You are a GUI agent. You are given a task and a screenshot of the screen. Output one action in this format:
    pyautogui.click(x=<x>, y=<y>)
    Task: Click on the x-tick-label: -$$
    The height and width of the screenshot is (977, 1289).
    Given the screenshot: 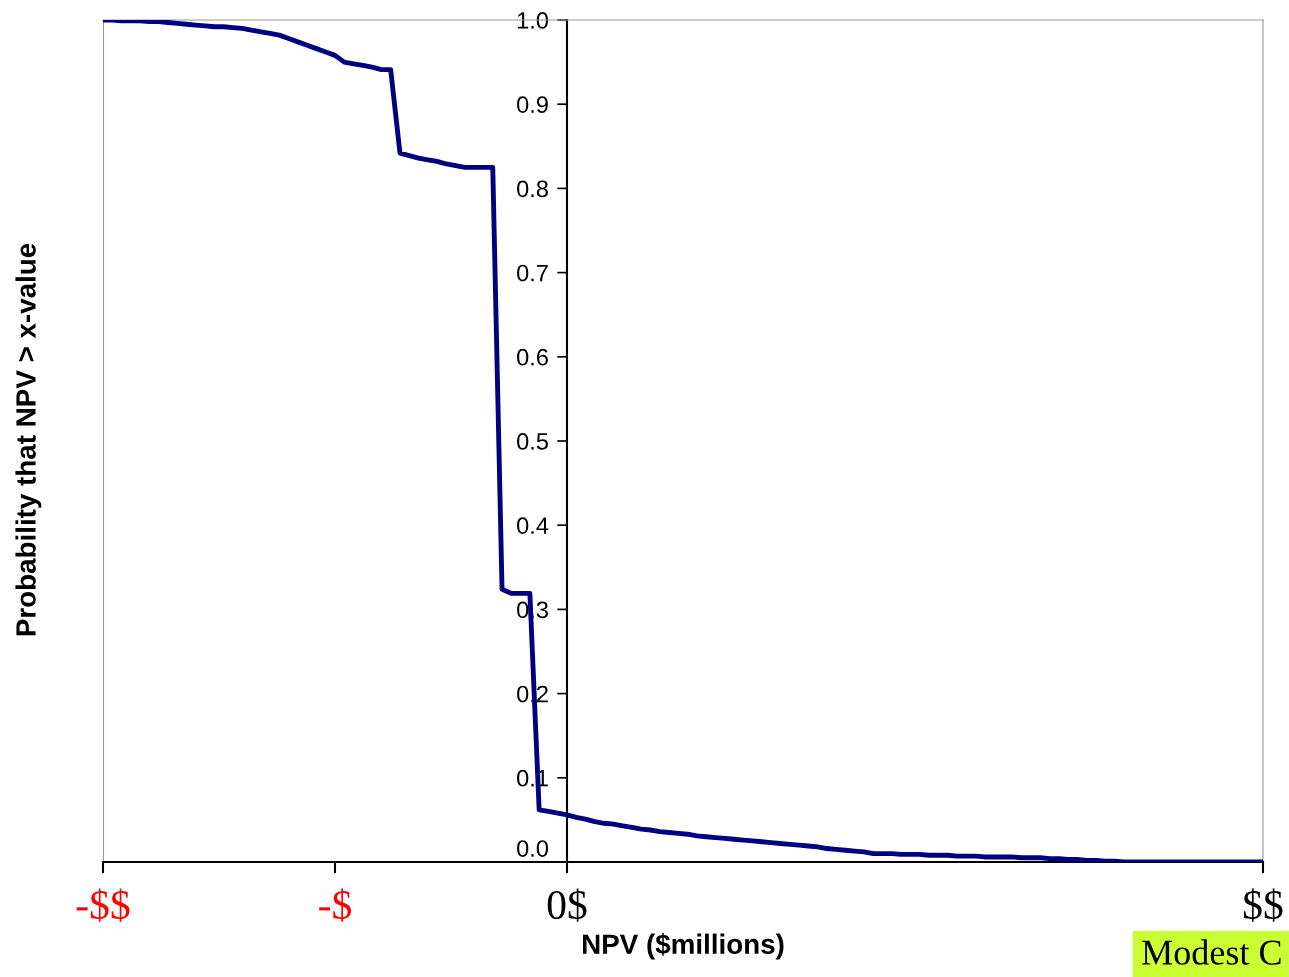 What is the action you would take?
    pyautogui.click(x=103, y=905)
    